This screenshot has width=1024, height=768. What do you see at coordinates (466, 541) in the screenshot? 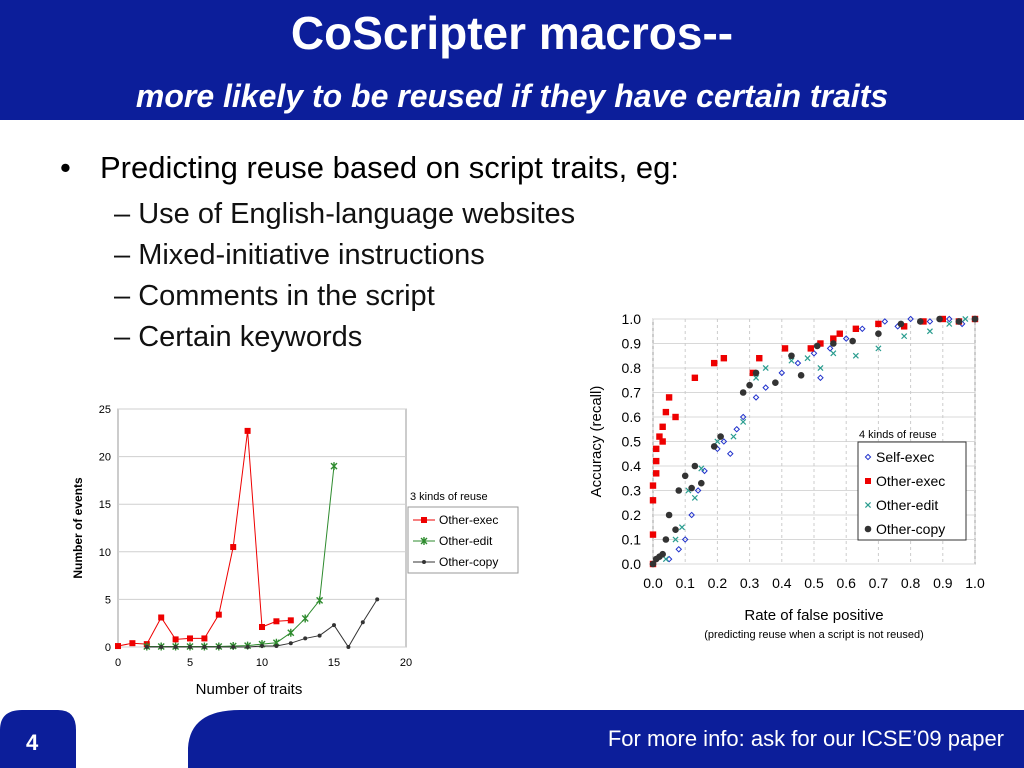
I see `legend-label: Other-edit` at bounding box center [466, 541].